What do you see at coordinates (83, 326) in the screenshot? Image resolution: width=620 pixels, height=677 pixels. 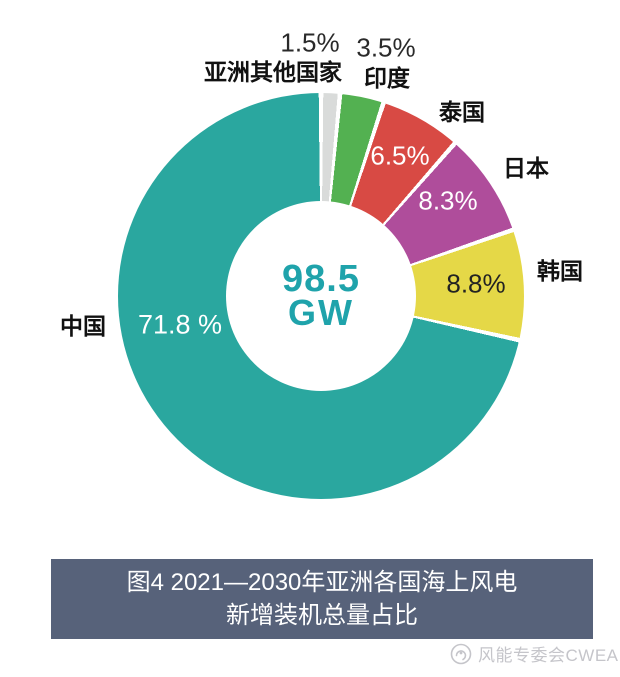 I see `slice-label-china: 中国` at bounding box center [83, 326].